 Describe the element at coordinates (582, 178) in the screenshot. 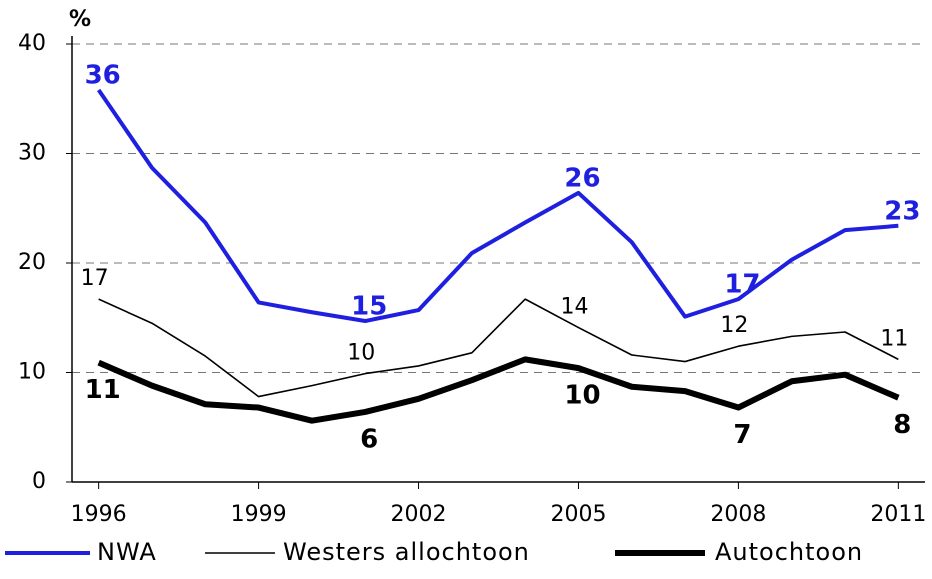

I see `data-label: 26` at that location.